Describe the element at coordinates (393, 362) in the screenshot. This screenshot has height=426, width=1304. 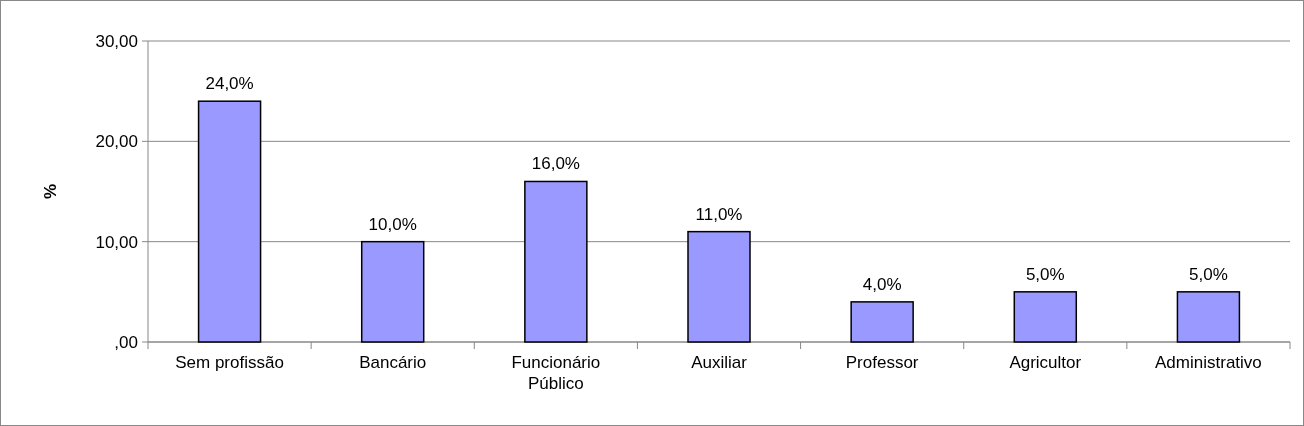
I see `x-tick-label: Bancário` at that location.